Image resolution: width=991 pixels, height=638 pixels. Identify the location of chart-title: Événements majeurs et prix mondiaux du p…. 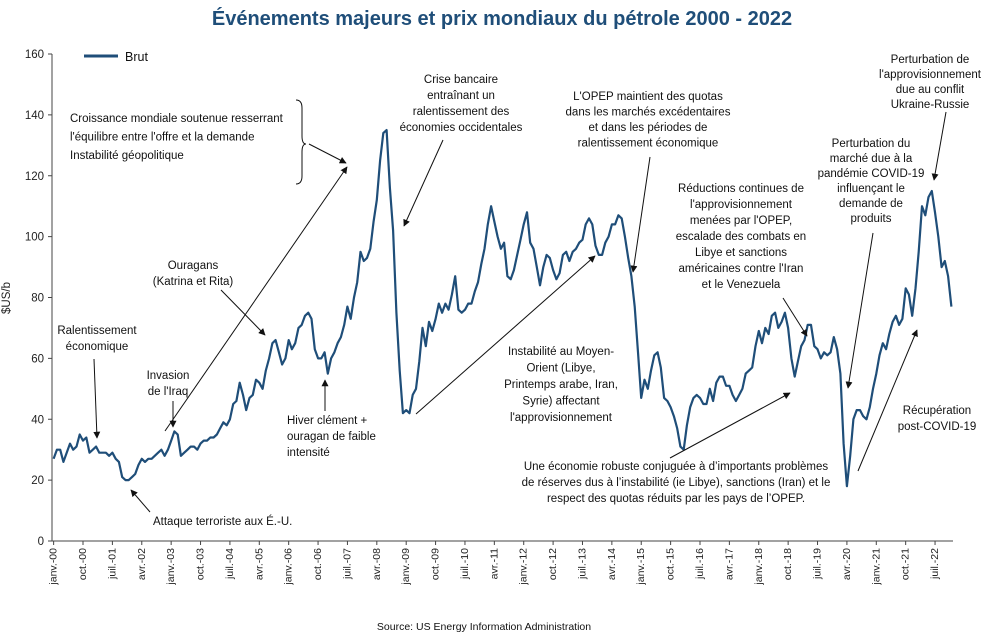
(502, 18).